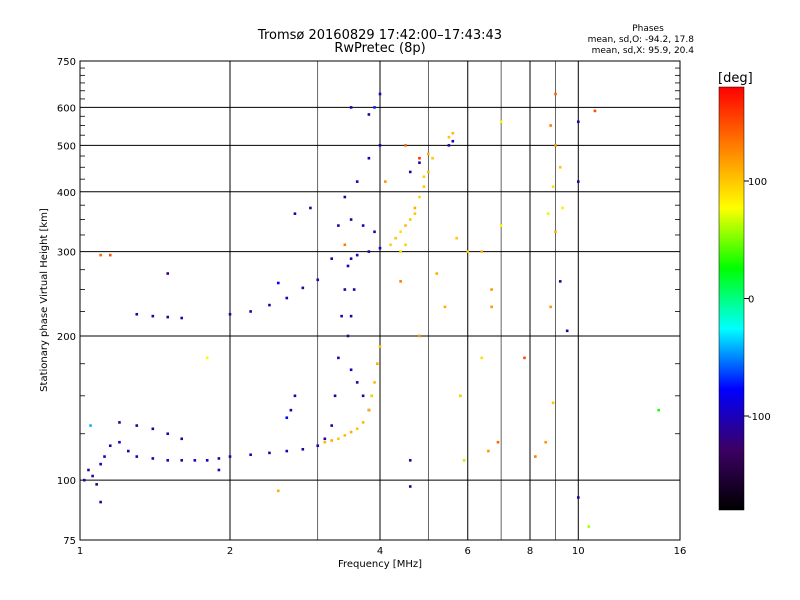  I want to click on chart-subtitle: RwPretec (8p), so click(379, 48).